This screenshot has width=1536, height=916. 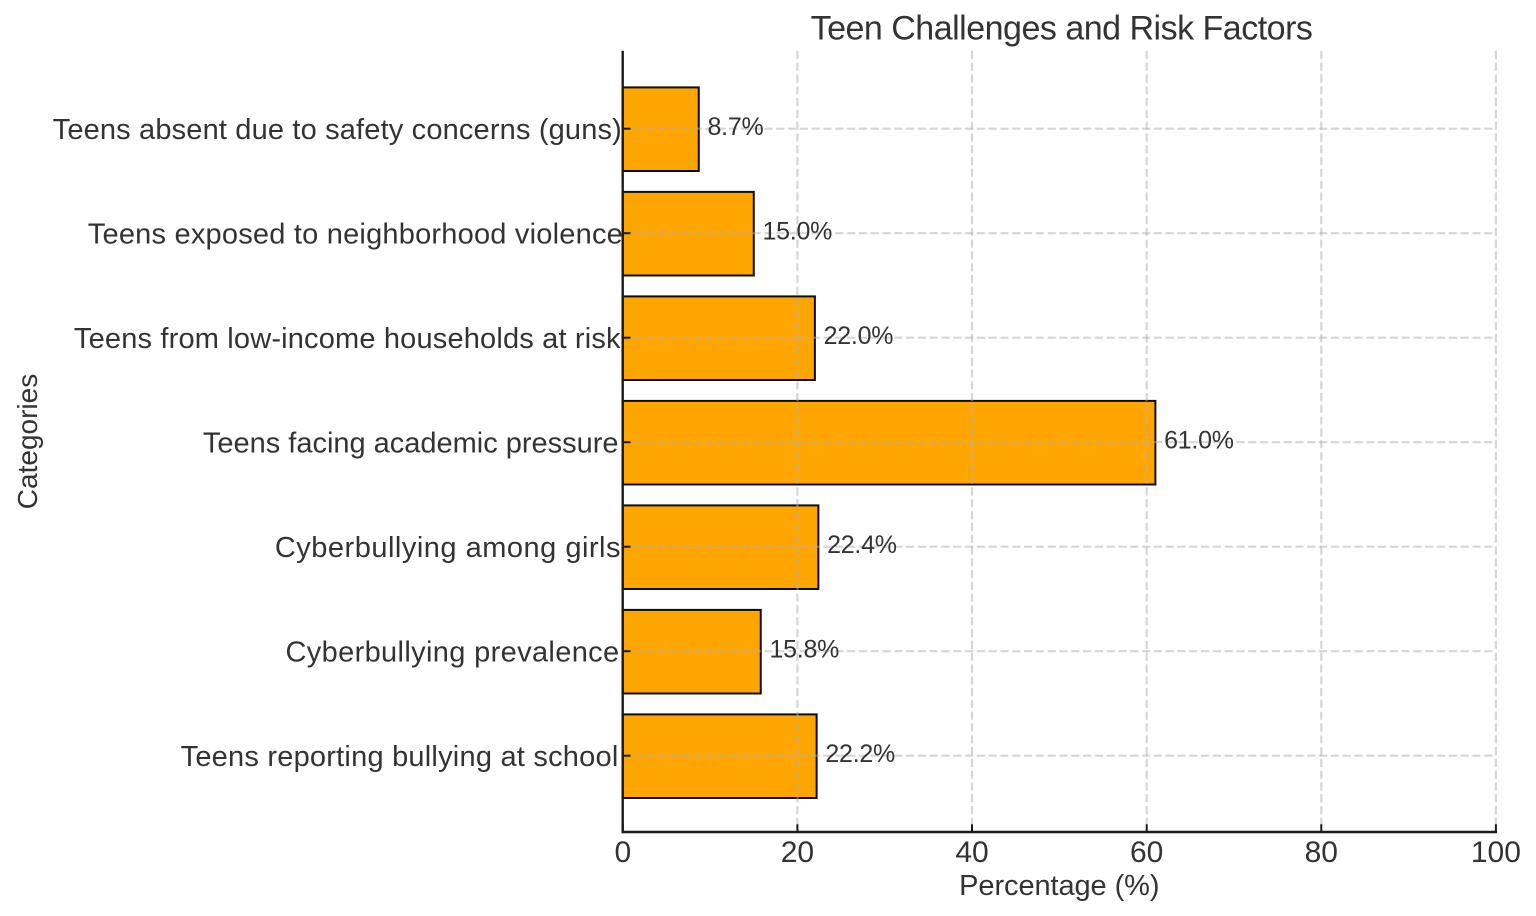 I want to click on svg-text: 61.0%, so click(x=1199, y=441).